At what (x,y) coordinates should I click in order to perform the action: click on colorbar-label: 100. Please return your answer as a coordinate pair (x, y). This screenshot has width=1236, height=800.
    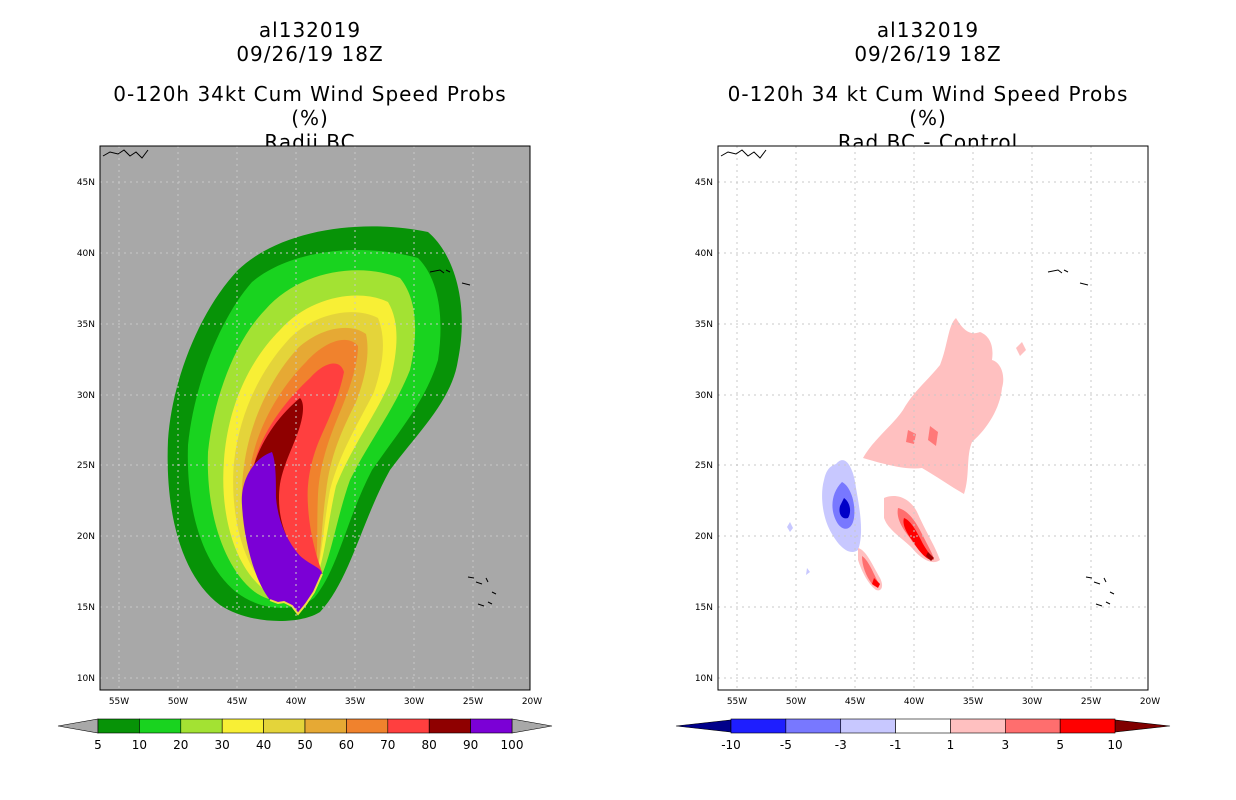
    Looking at the image, I should click on (512, 745).